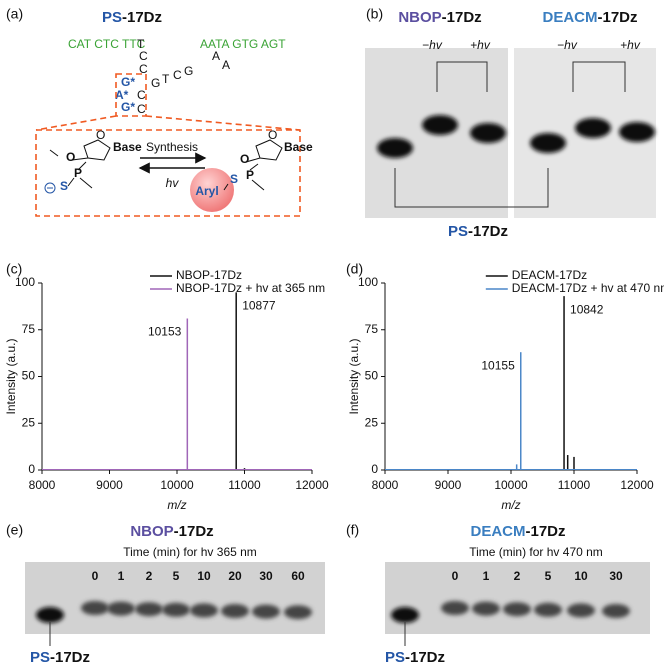  Describe the element at coordinates (587, 309) in the screenshot. I see `peak-label: 10842` at that location.